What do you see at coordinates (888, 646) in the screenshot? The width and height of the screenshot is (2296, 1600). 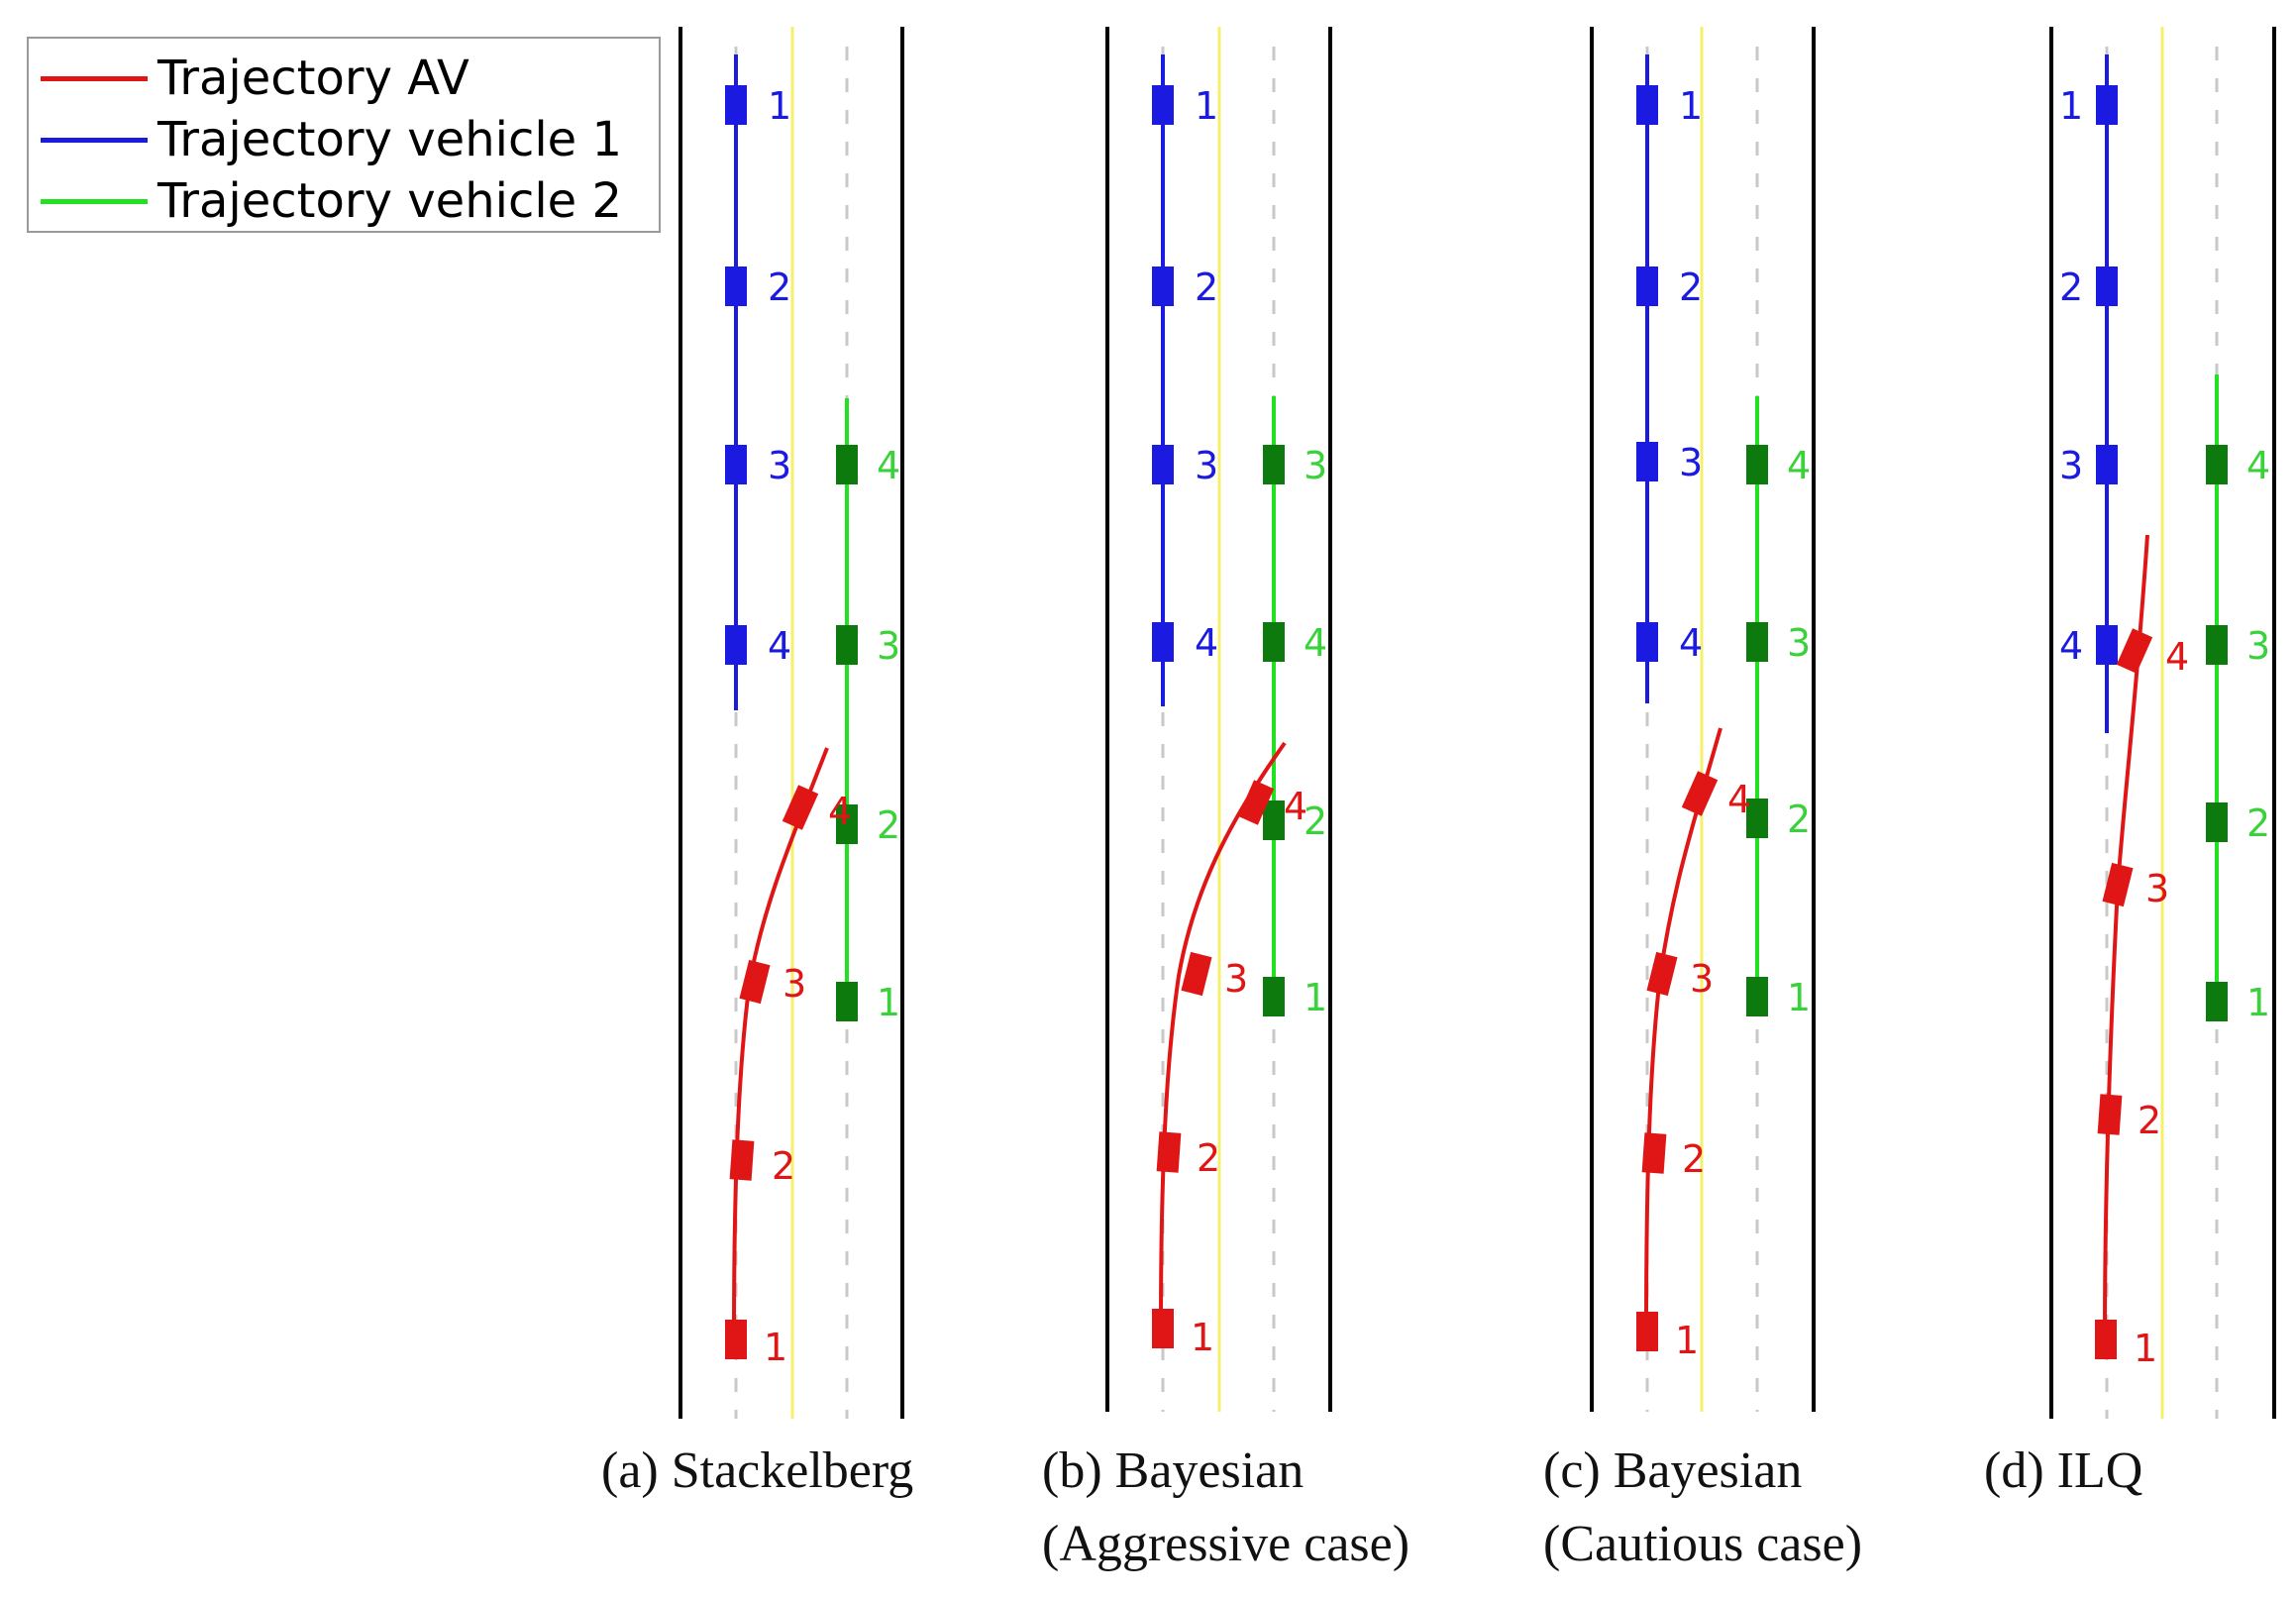 I see `panel-a-vehicle-2-label-3: 3` at bounding box center [888, 646].